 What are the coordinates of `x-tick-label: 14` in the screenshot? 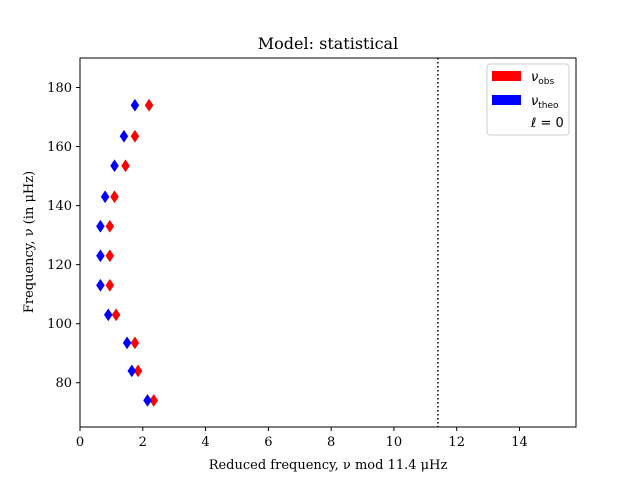 It's located at (519, 442).